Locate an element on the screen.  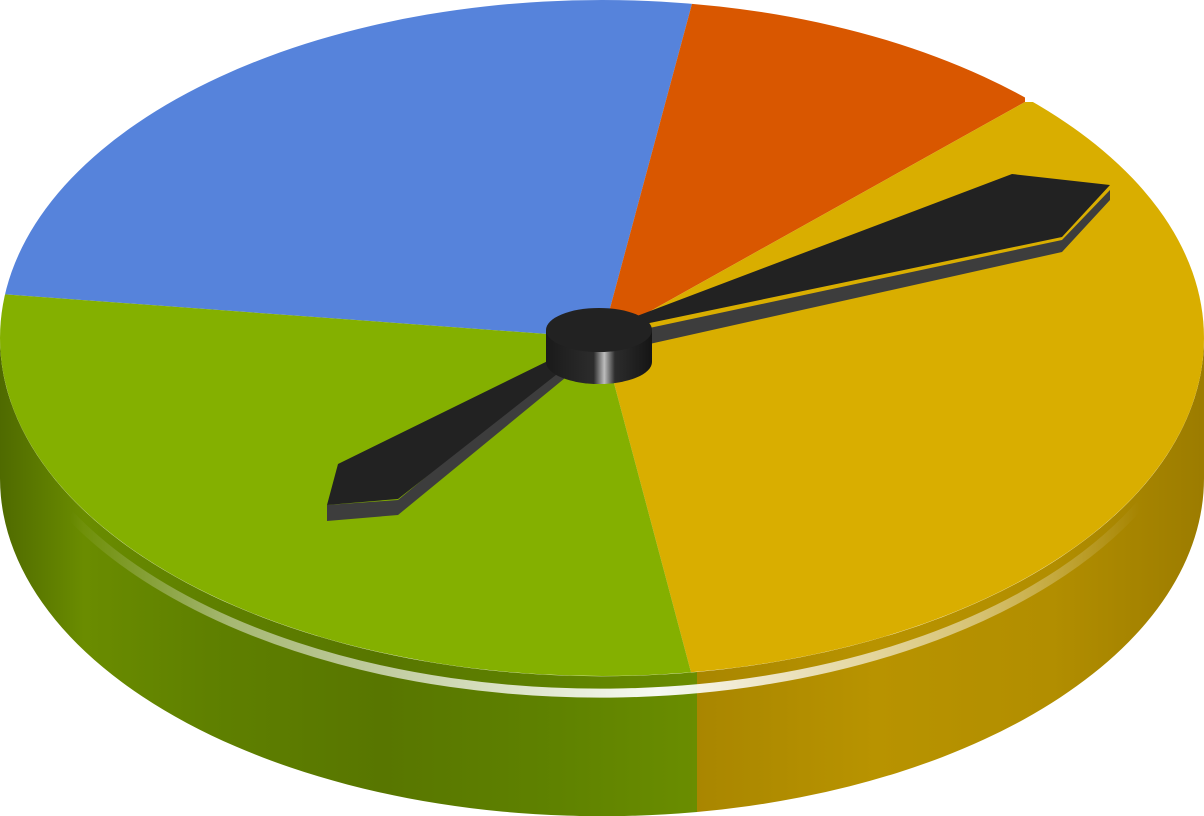
segment-orange is located at coordinates (813, 169).